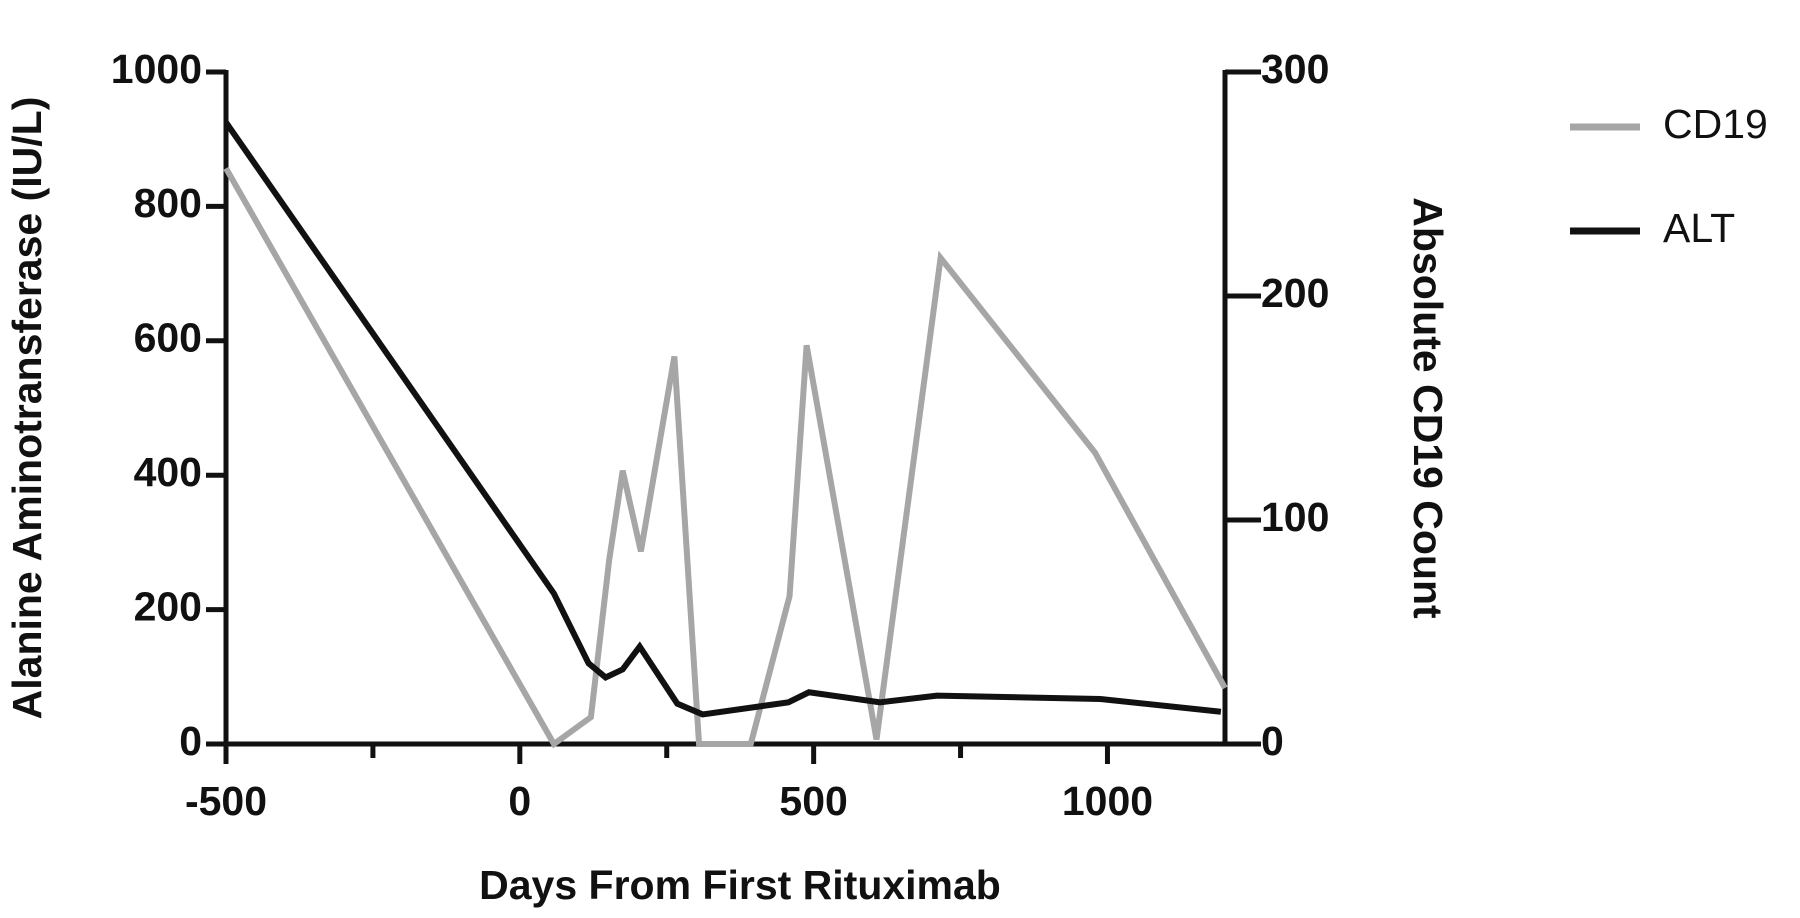 This screenshot has height=918, width=1800. What do you see at coordinates (156, 69) in the screenshot?
I see `y-tick-label: 1000` at bounding box center [156, 69].